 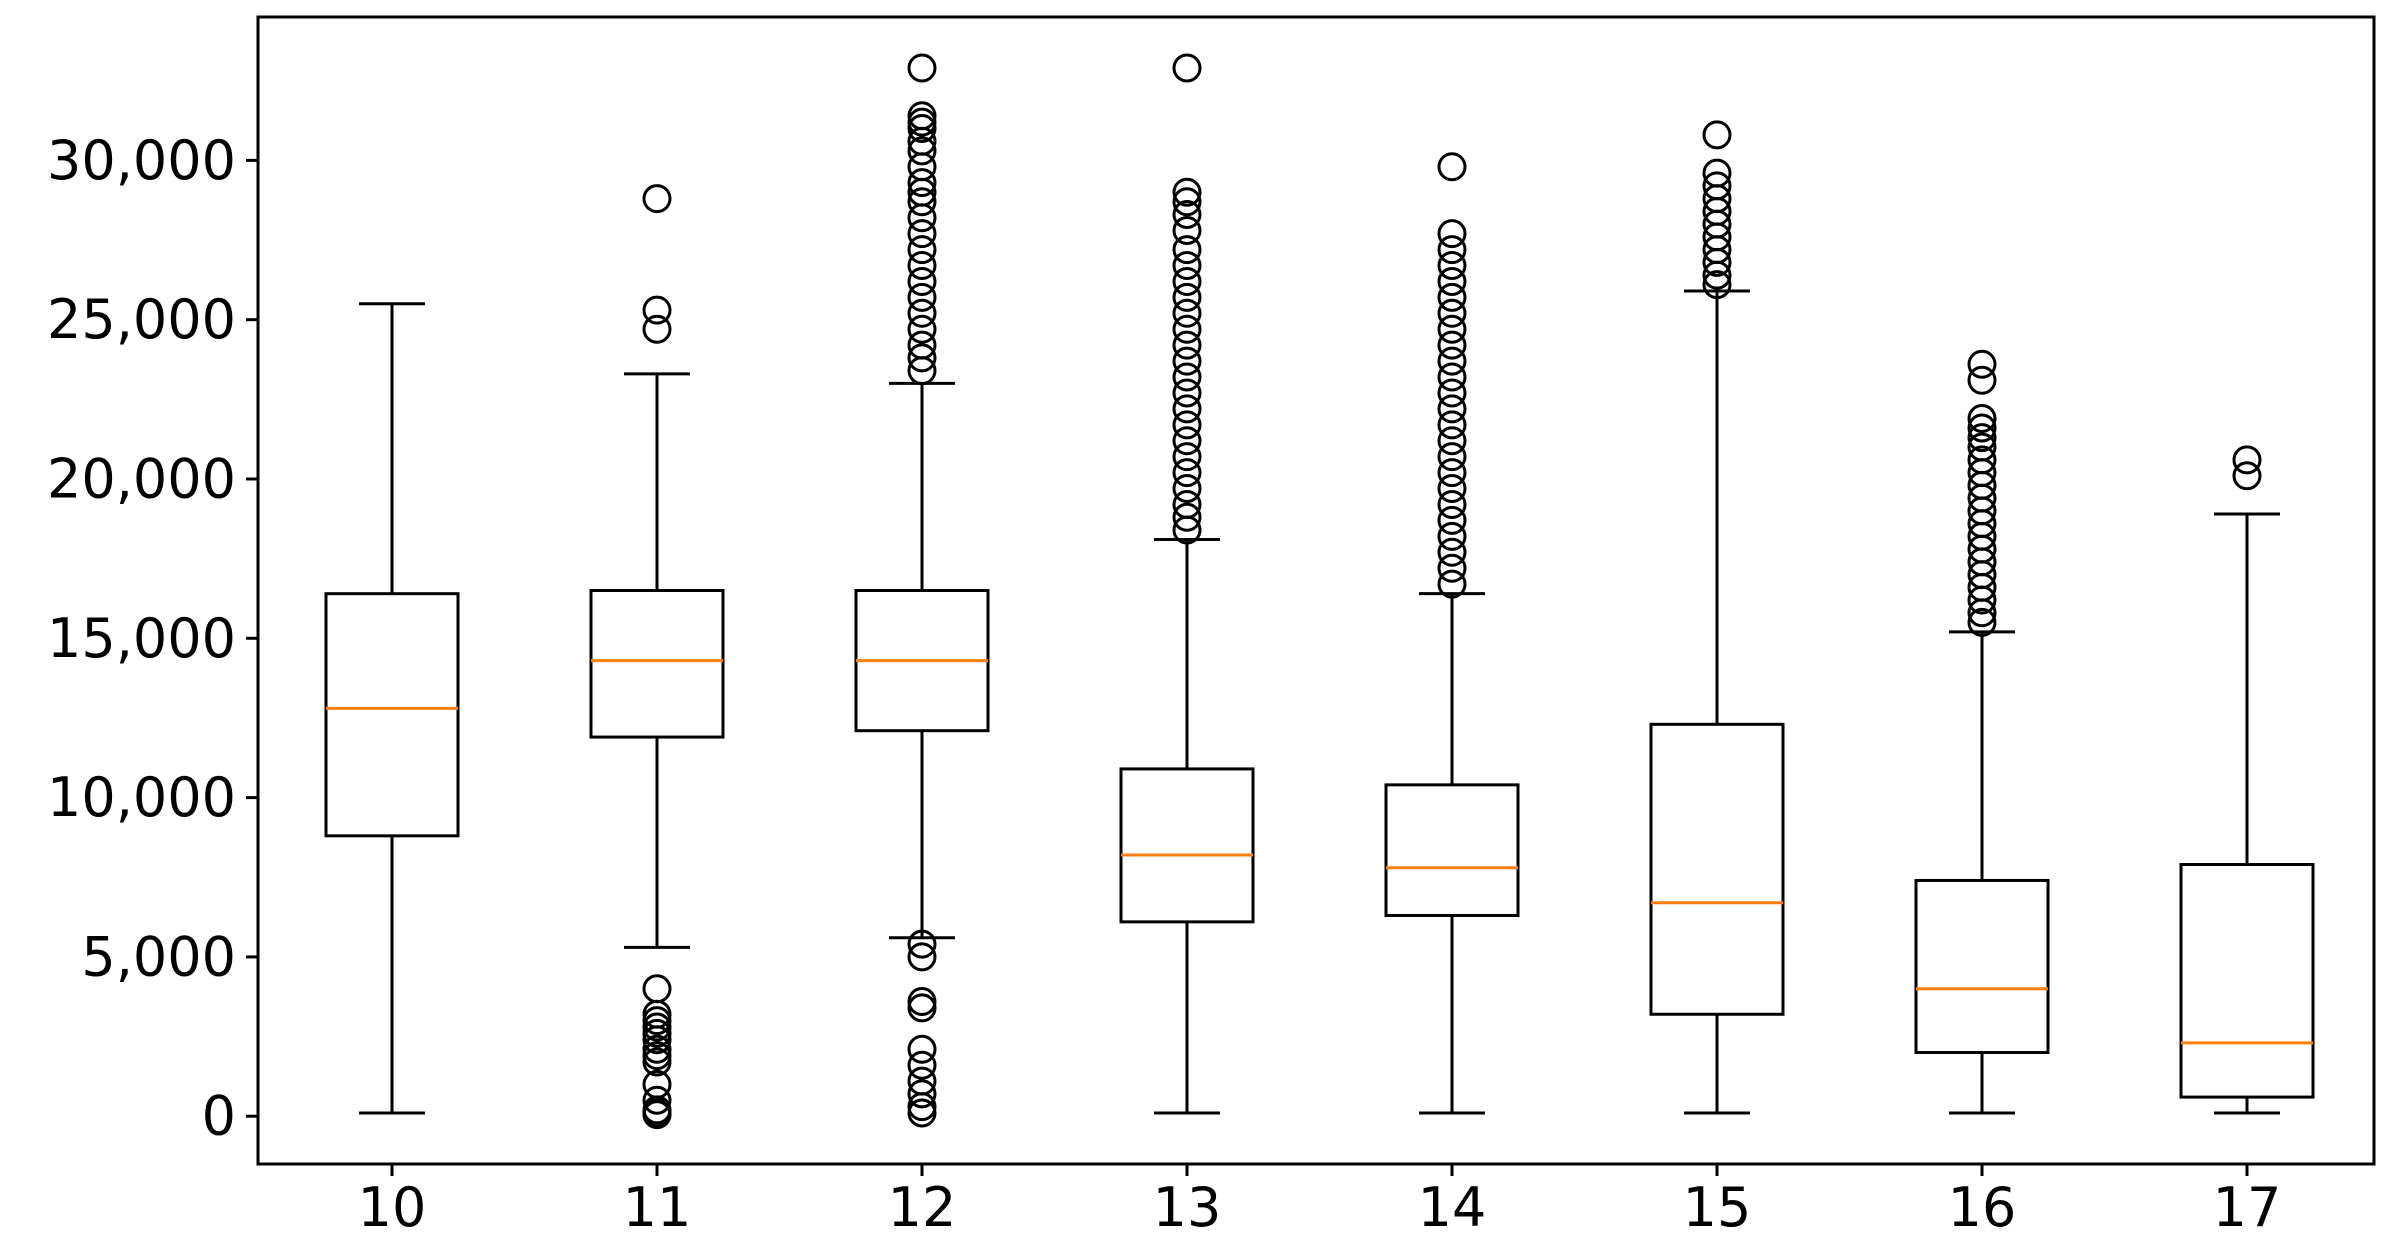 I want to click on x-tick-label: 16, so click(x=1982, y=1207).